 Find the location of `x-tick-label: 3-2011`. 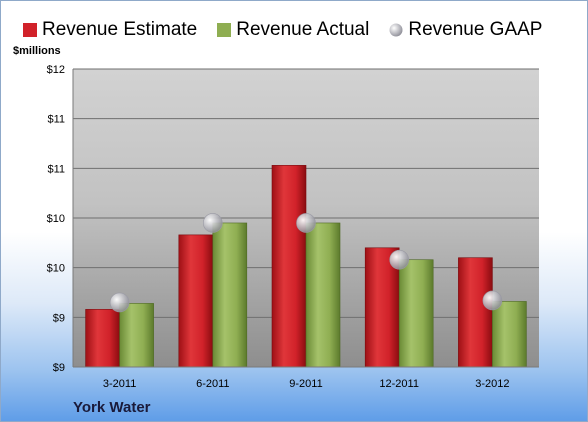

x-tick-label: 3-2011 is located at coordinates (119, 384).